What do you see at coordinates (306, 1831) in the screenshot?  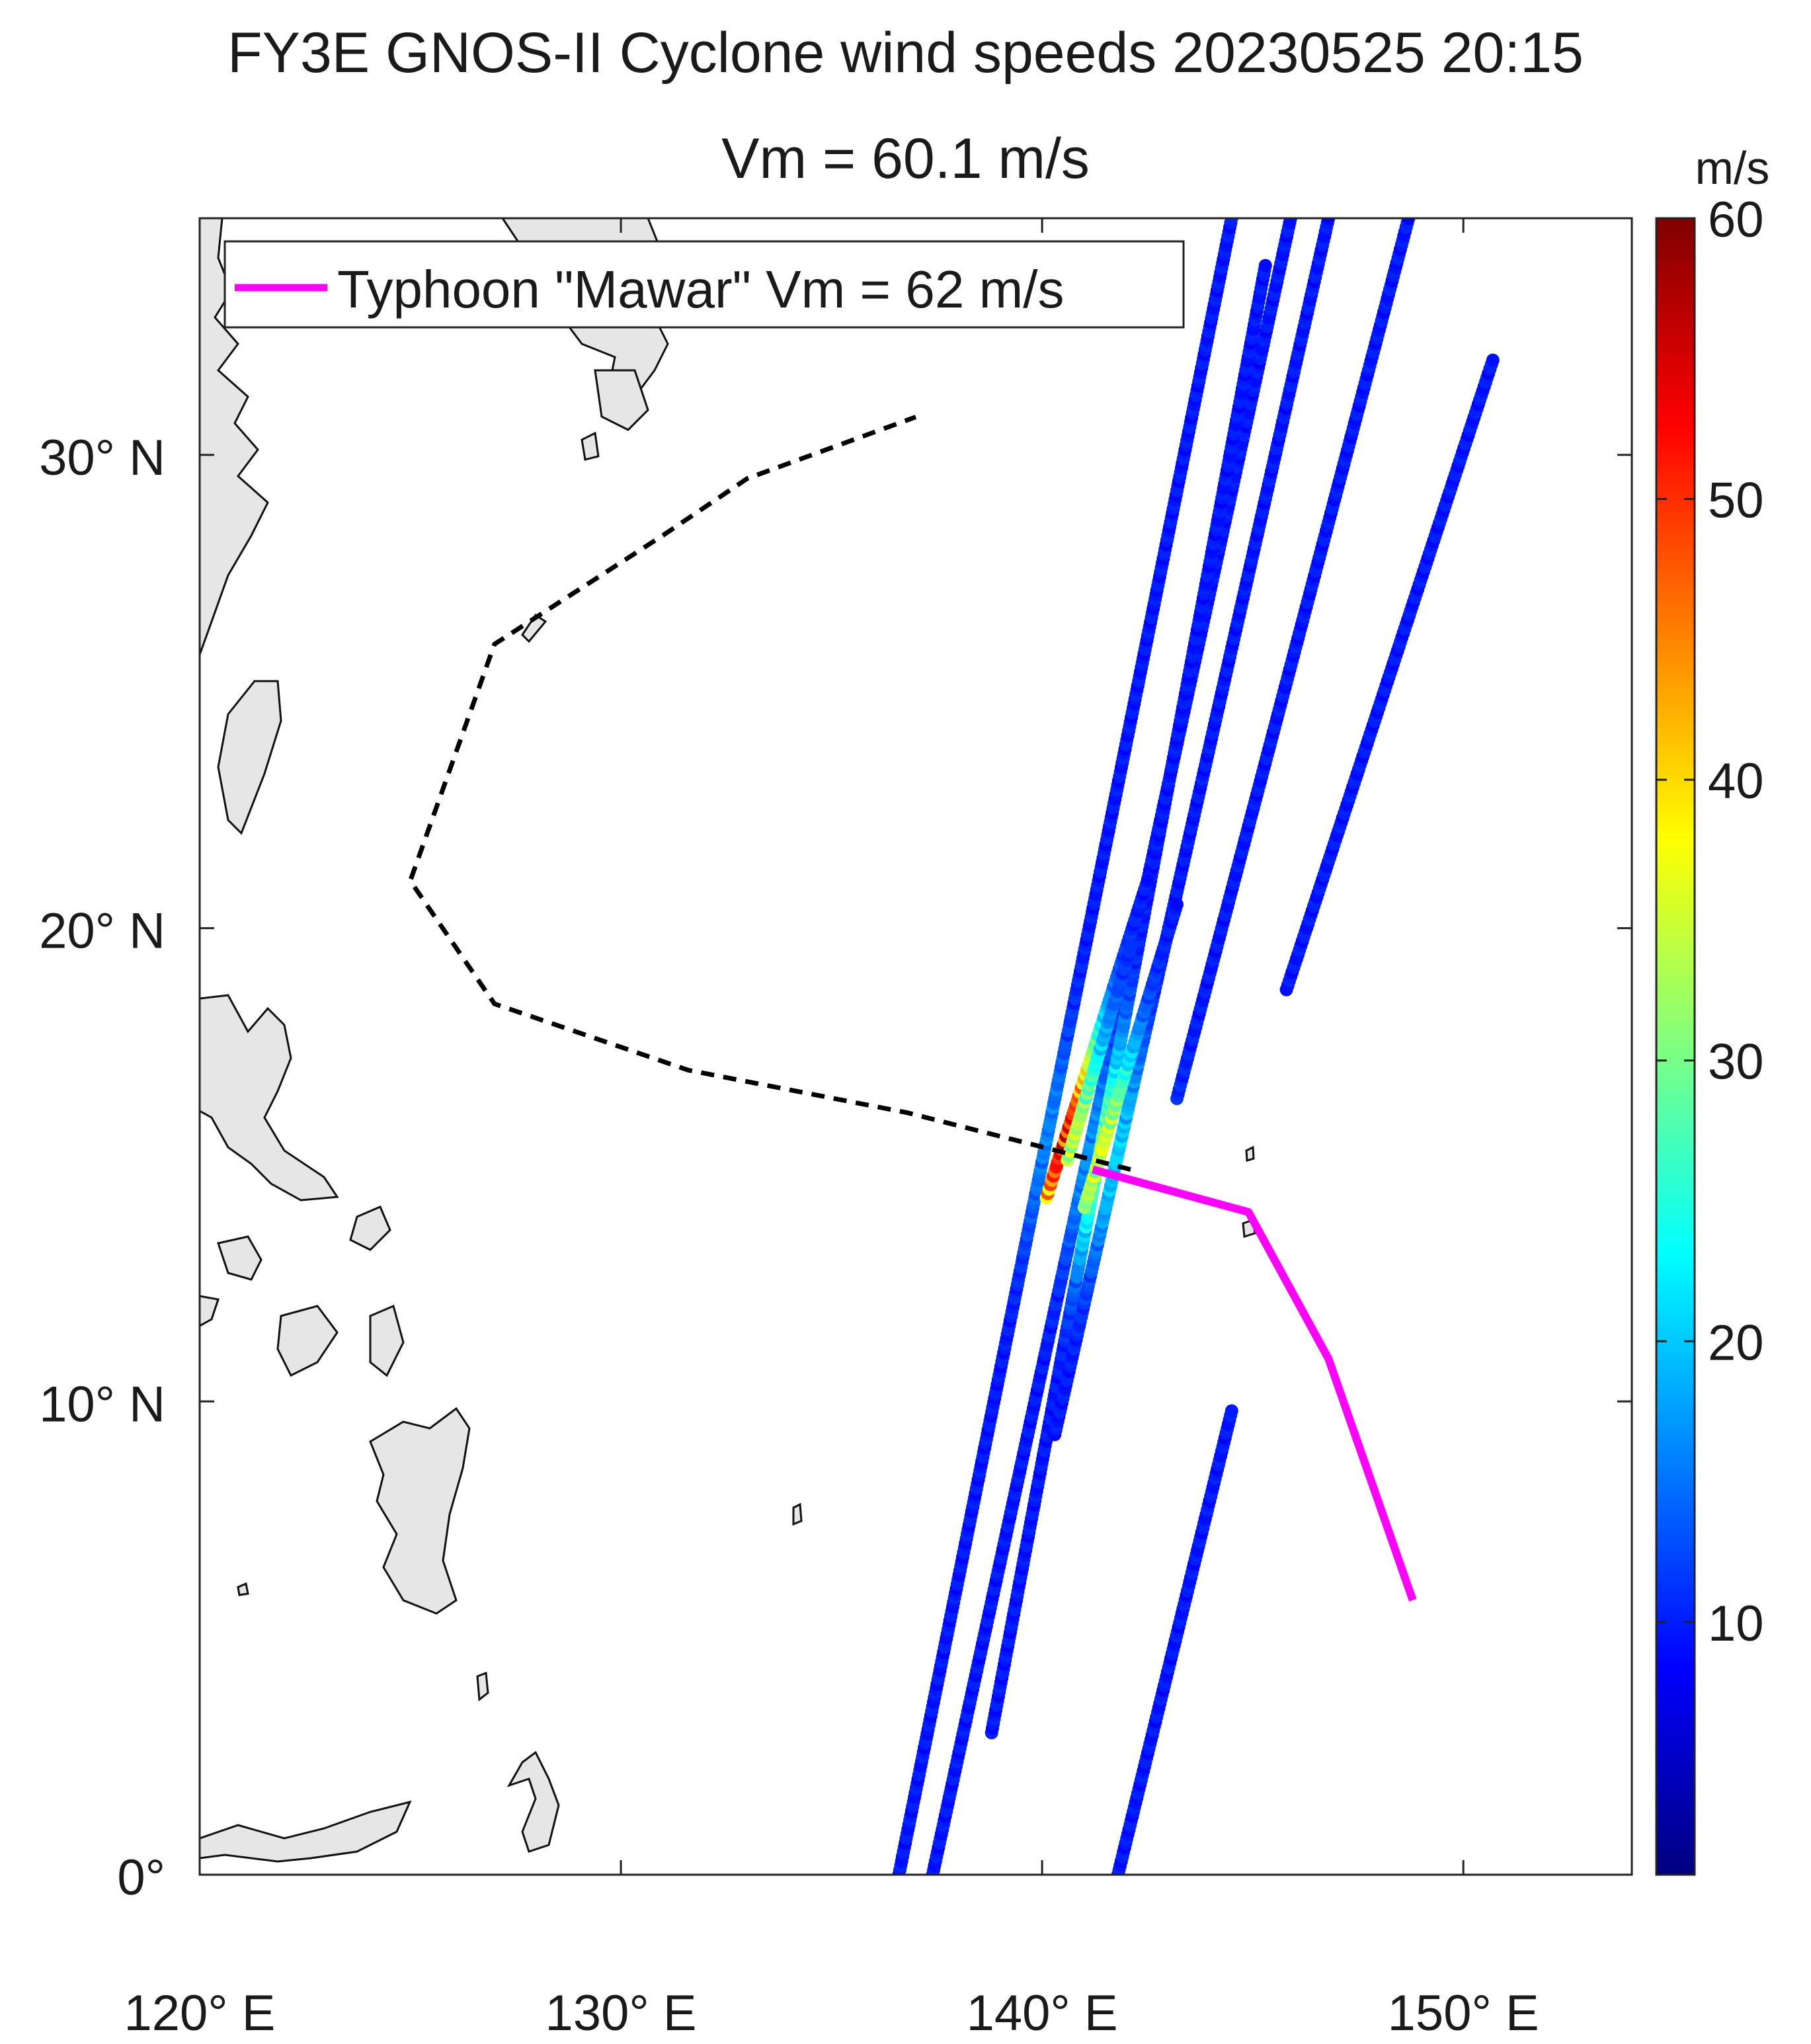 I see `borneo-tip` at bounding box center [306, 1831].